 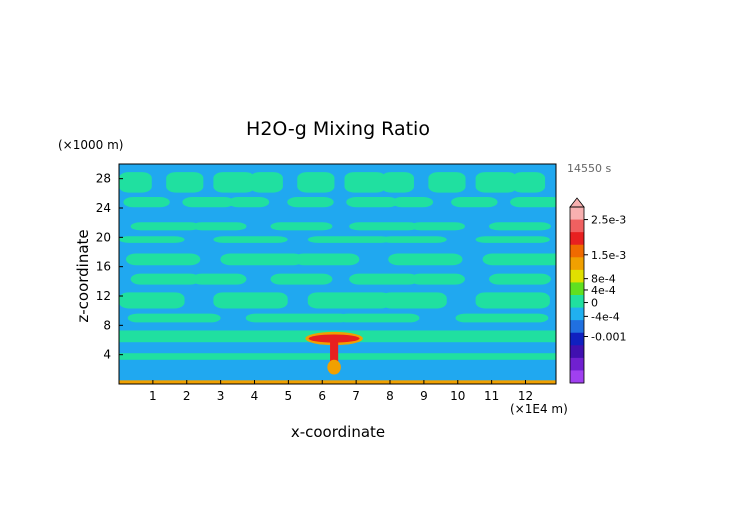 I want to click on x-unit-label: (×1E4 m), so click(x=539, y=409).